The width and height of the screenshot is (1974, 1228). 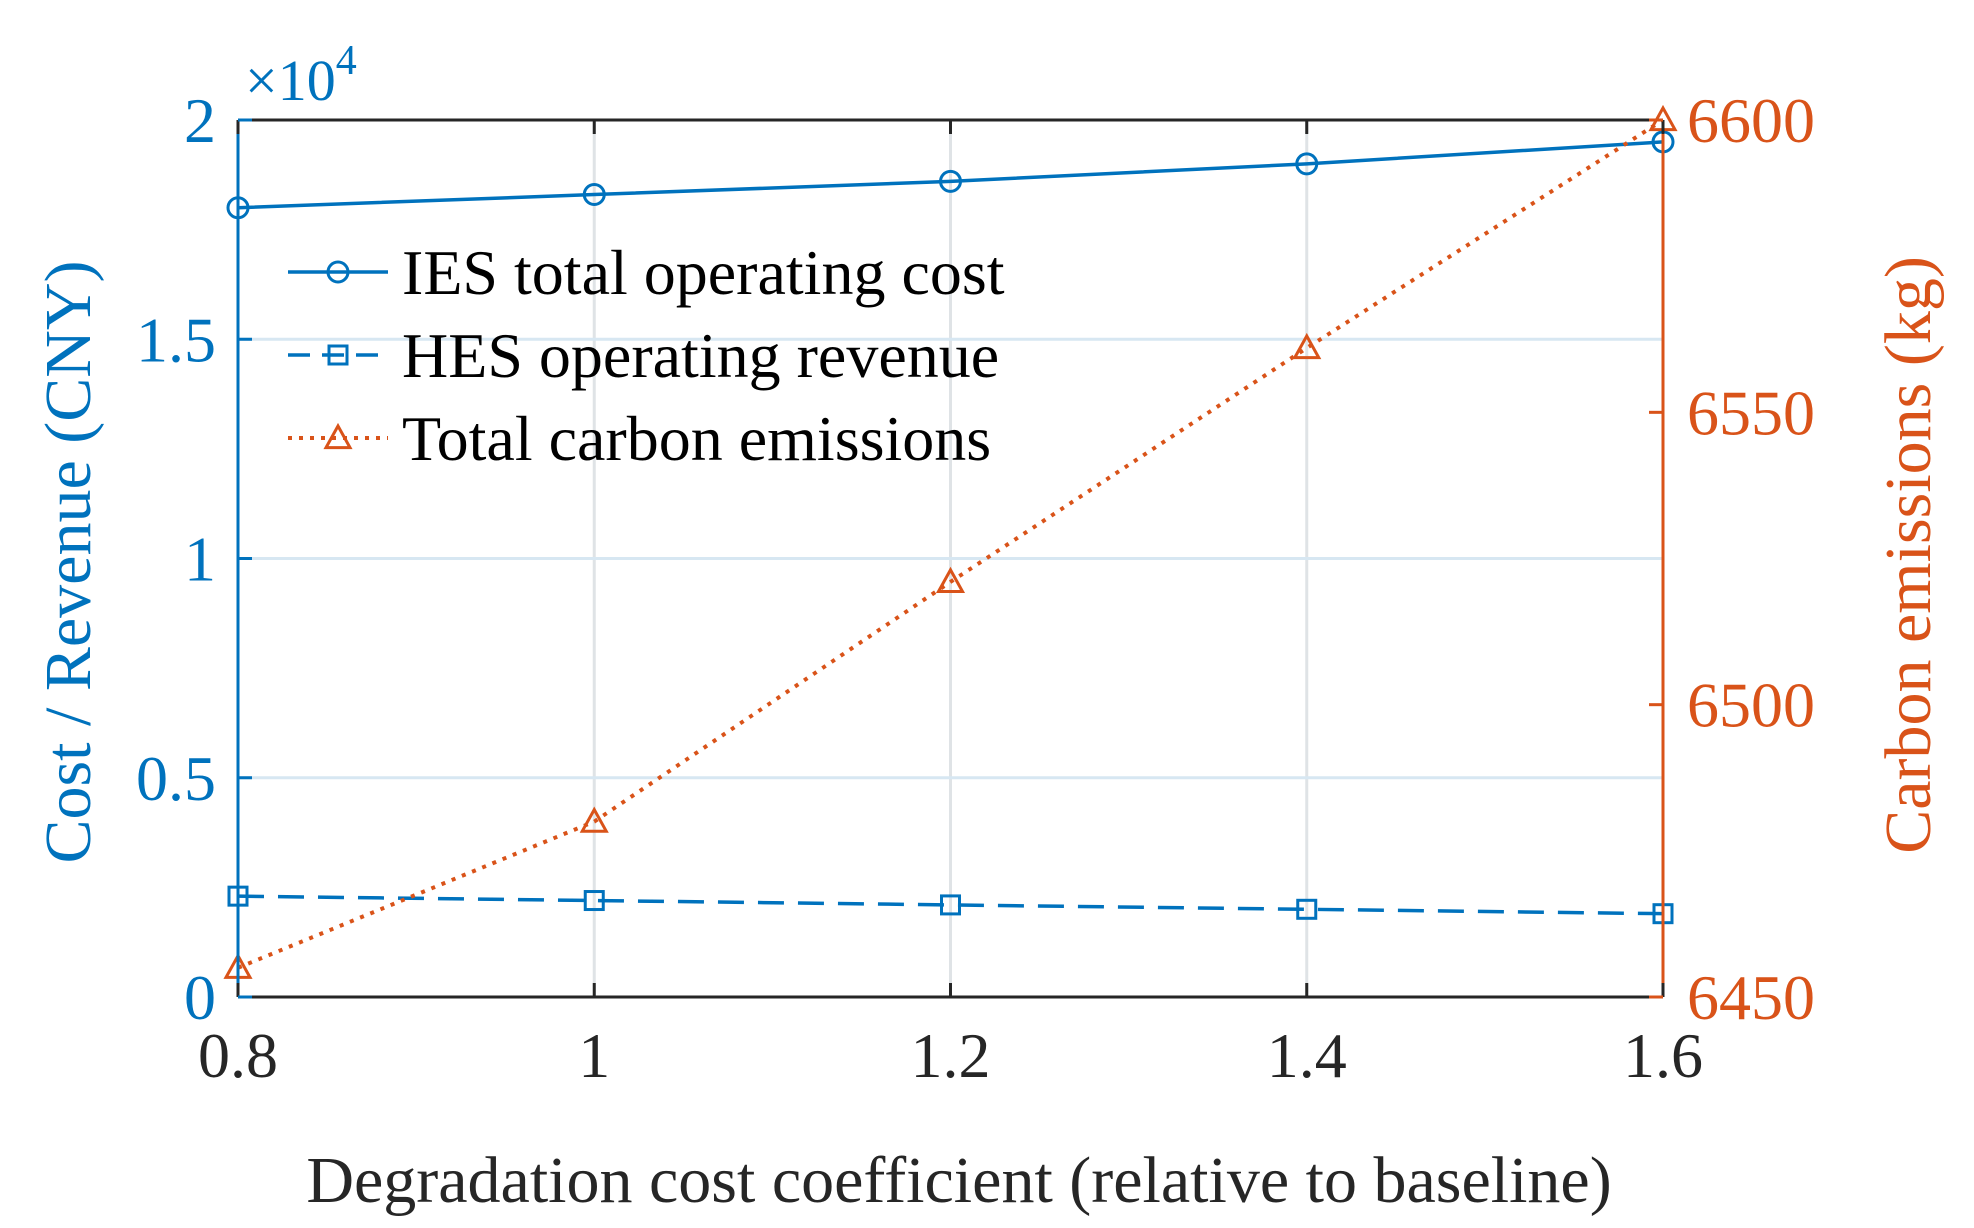 I want to click on left-axis-exponent-base: ×10, so click(x=290, y=80).